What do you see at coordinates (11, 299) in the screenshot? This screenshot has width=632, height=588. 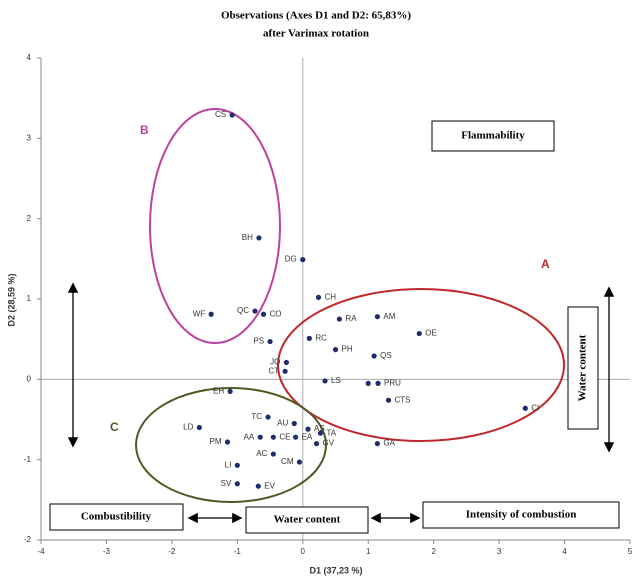 I see `y-axis-label: D2 (28,59 %)` at bounding box center [11, 299].